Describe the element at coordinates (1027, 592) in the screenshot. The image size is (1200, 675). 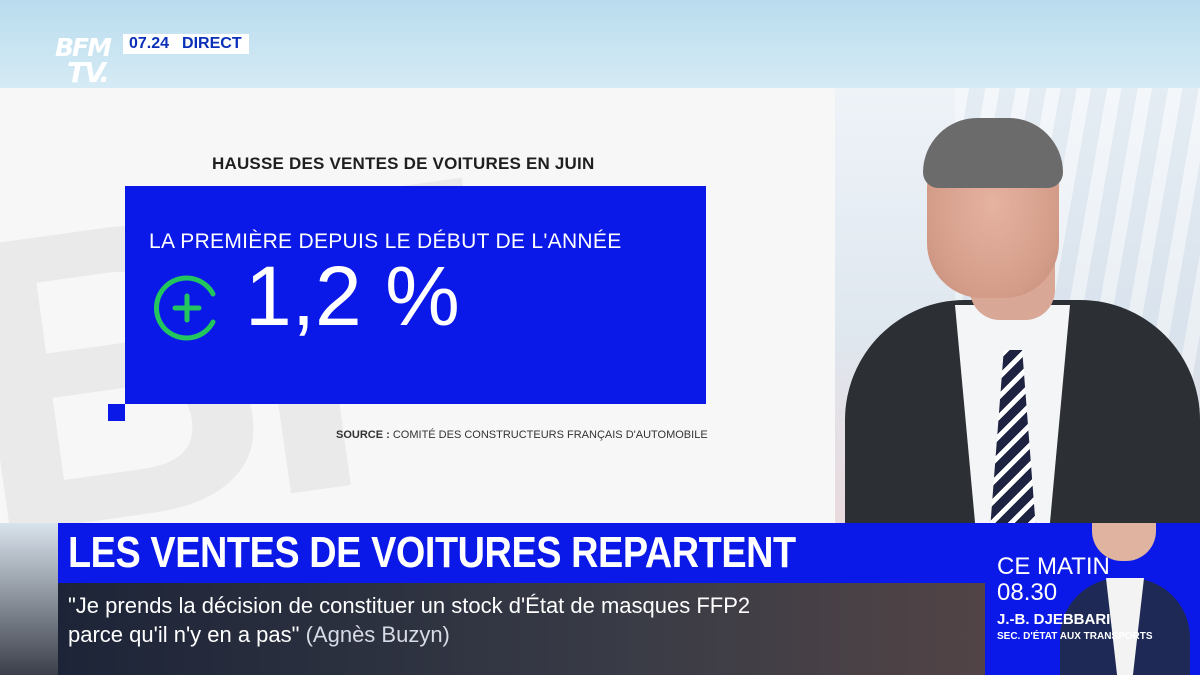
I see `promo-time: 08.30` at that location.